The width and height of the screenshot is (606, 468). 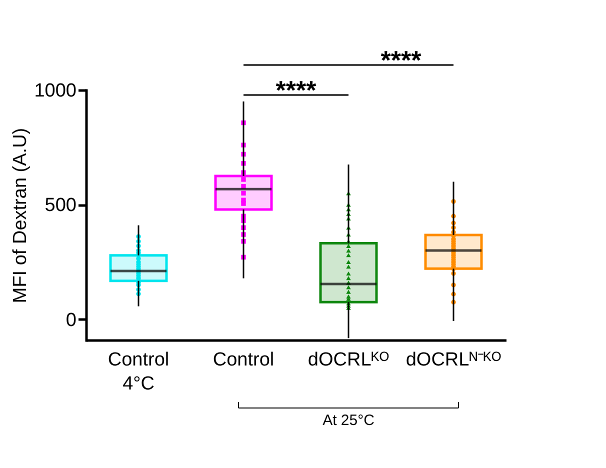 What do you see at coordinates (60, 205) in the screenshot?
I see `y-tick-label: 500` at bounding box center [60, 205].